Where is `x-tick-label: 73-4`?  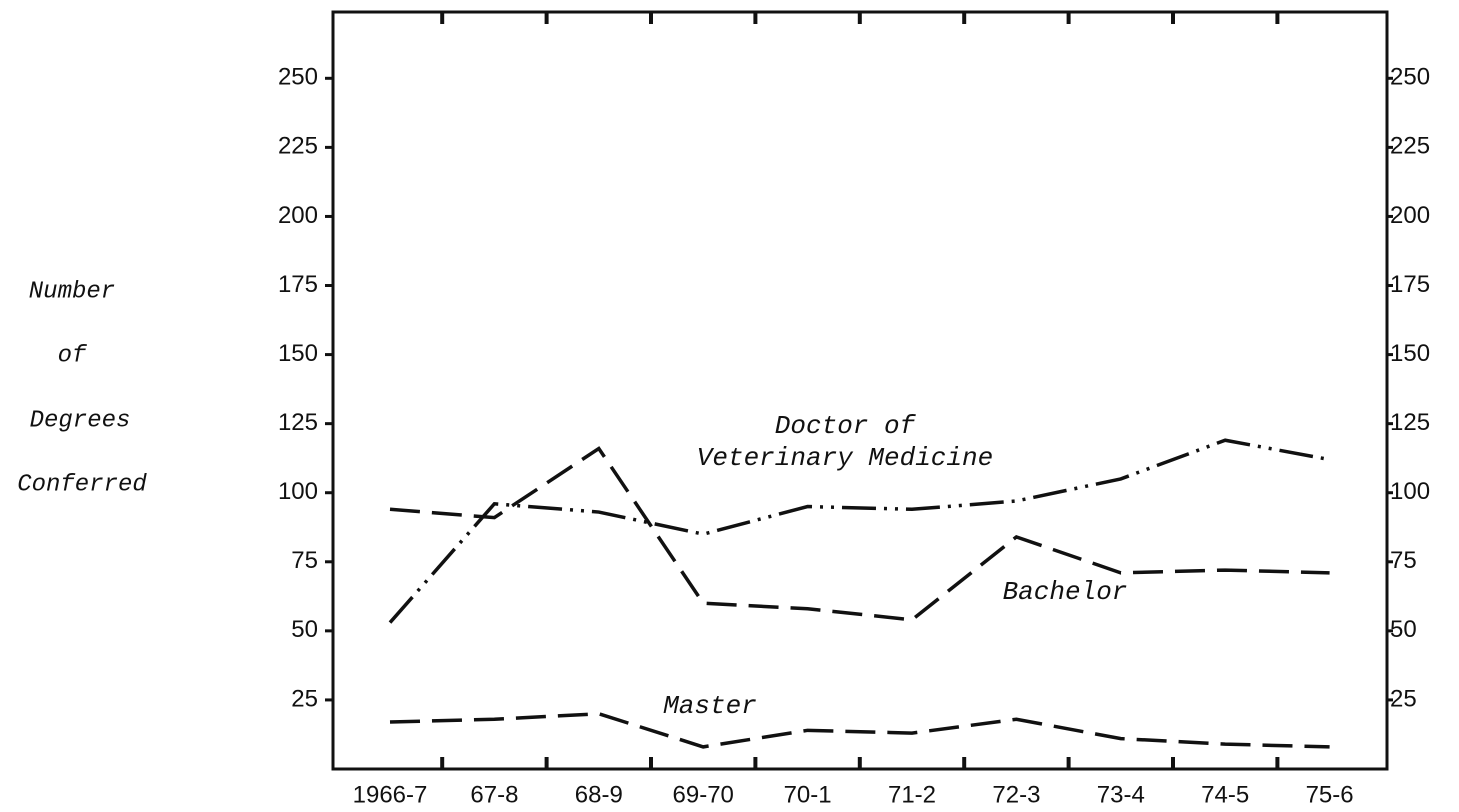
x-tick-label: 73-4 is located at coordinates (1121, 794).